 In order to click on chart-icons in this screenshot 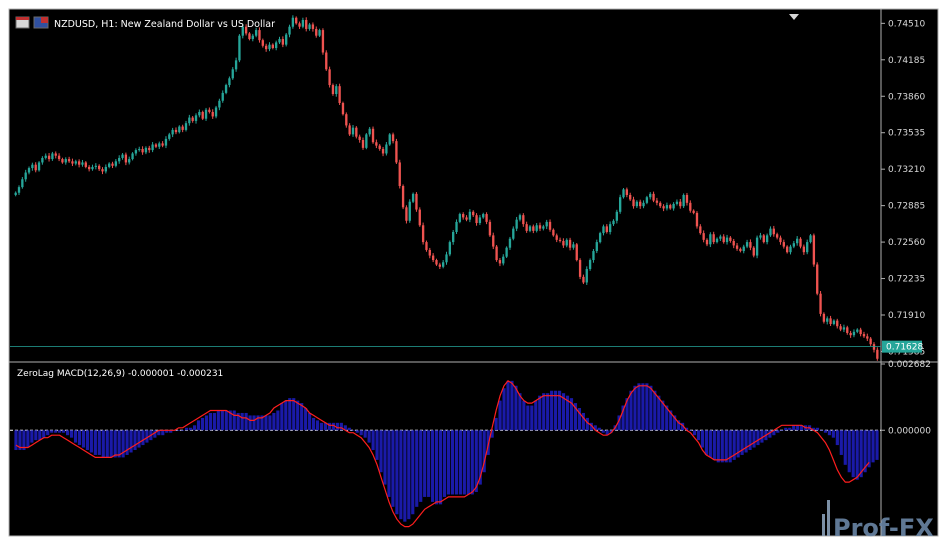, I will do `click(32, 22)`.